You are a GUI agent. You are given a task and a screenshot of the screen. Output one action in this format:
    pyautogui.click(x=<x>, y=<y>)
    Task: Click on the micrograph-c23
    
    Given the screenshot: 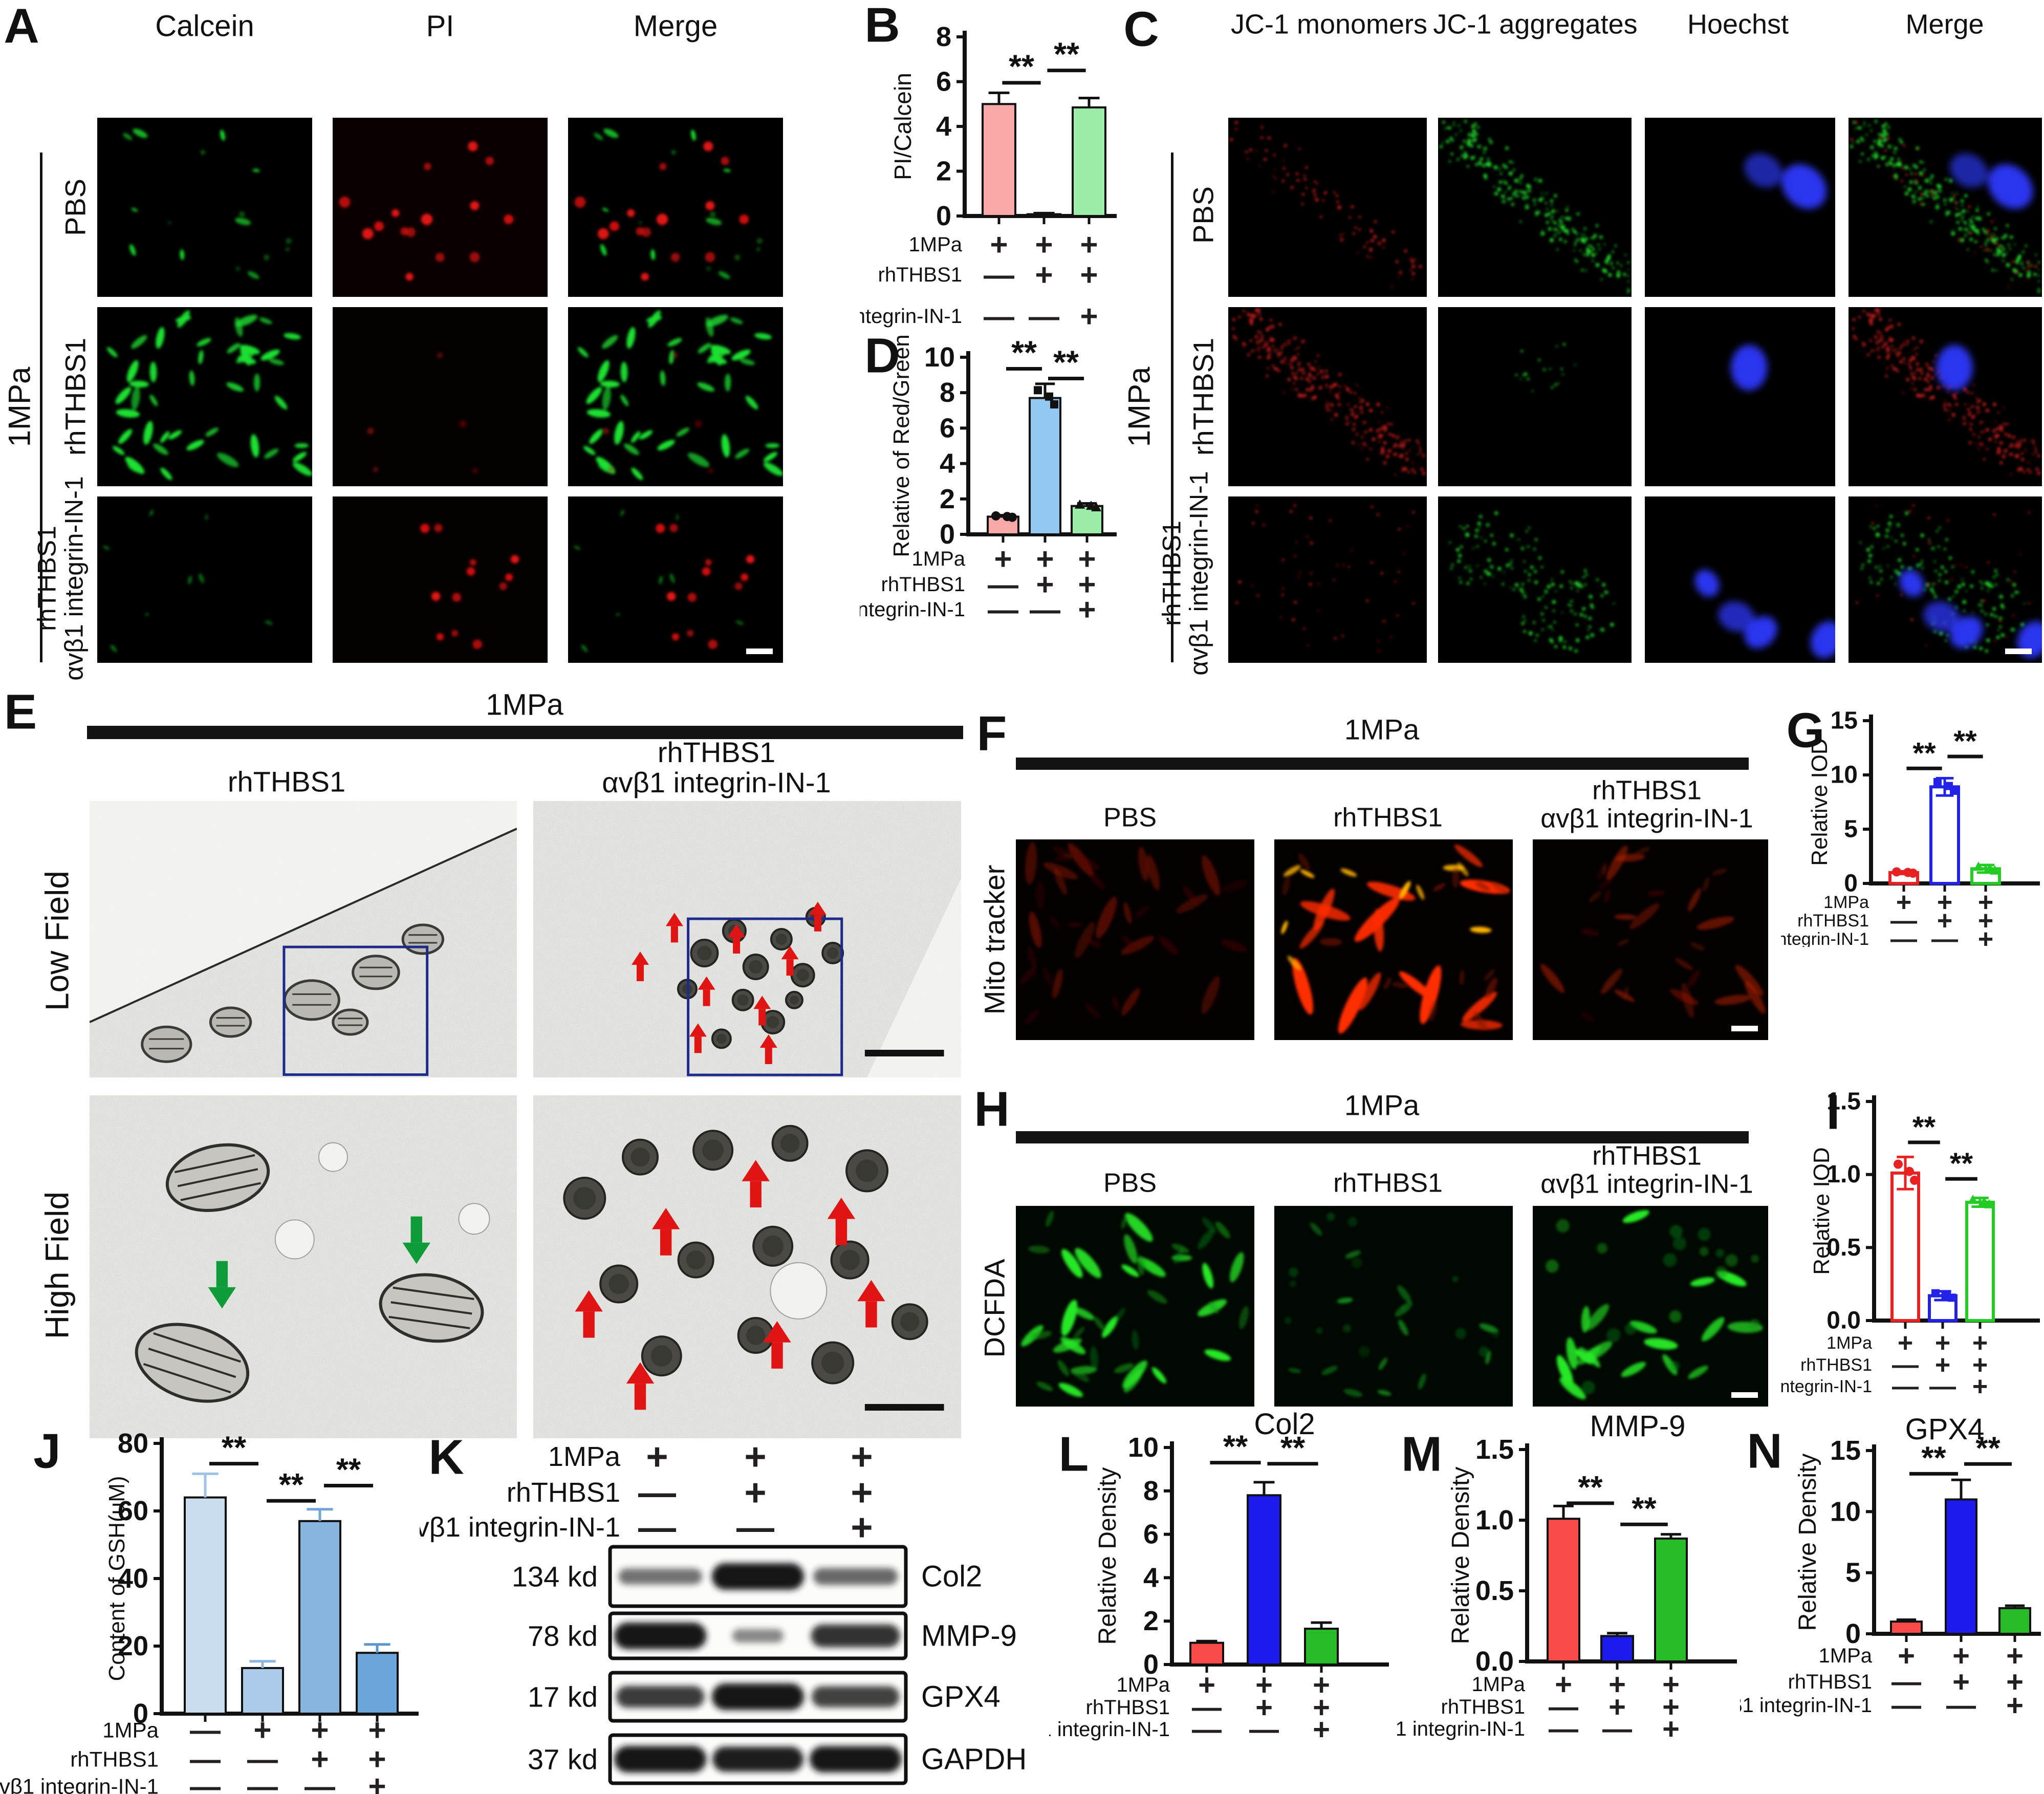 What is the action you would take?
    pyautogui.click(x=1740, y=396)
    